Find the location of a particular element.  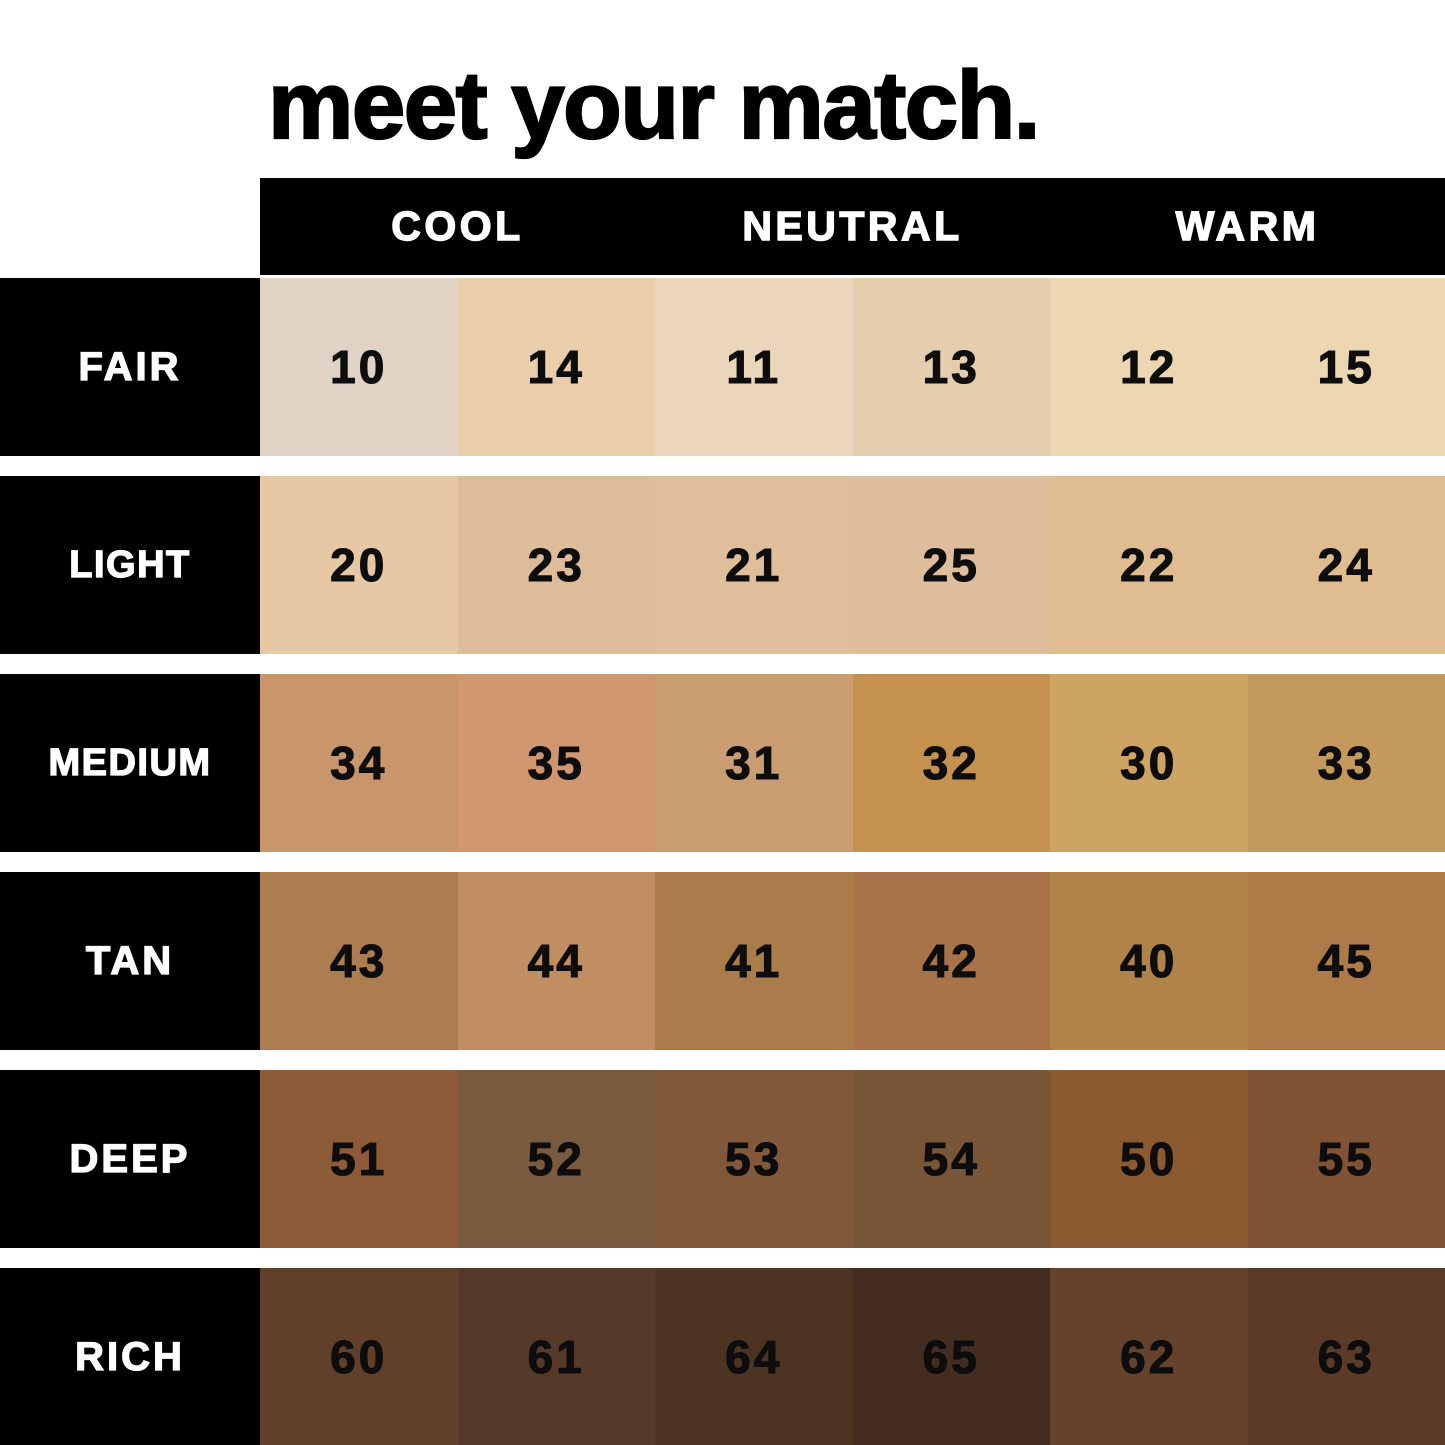

shade-swatch-52: 52 is located at coordinates (556, 1159).